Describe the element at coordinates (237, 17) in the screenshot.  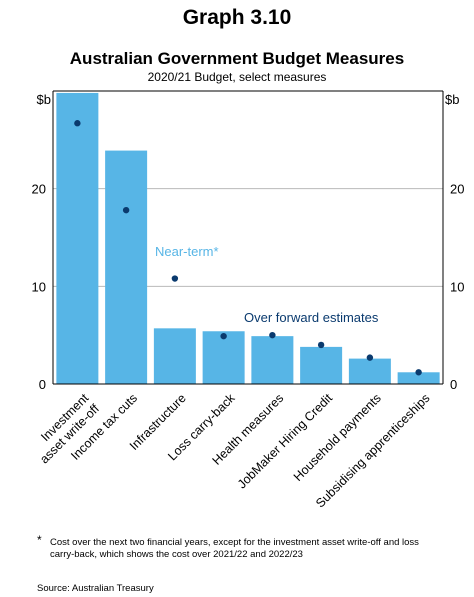
I see `graph-number: Graph 3.10` at that location.